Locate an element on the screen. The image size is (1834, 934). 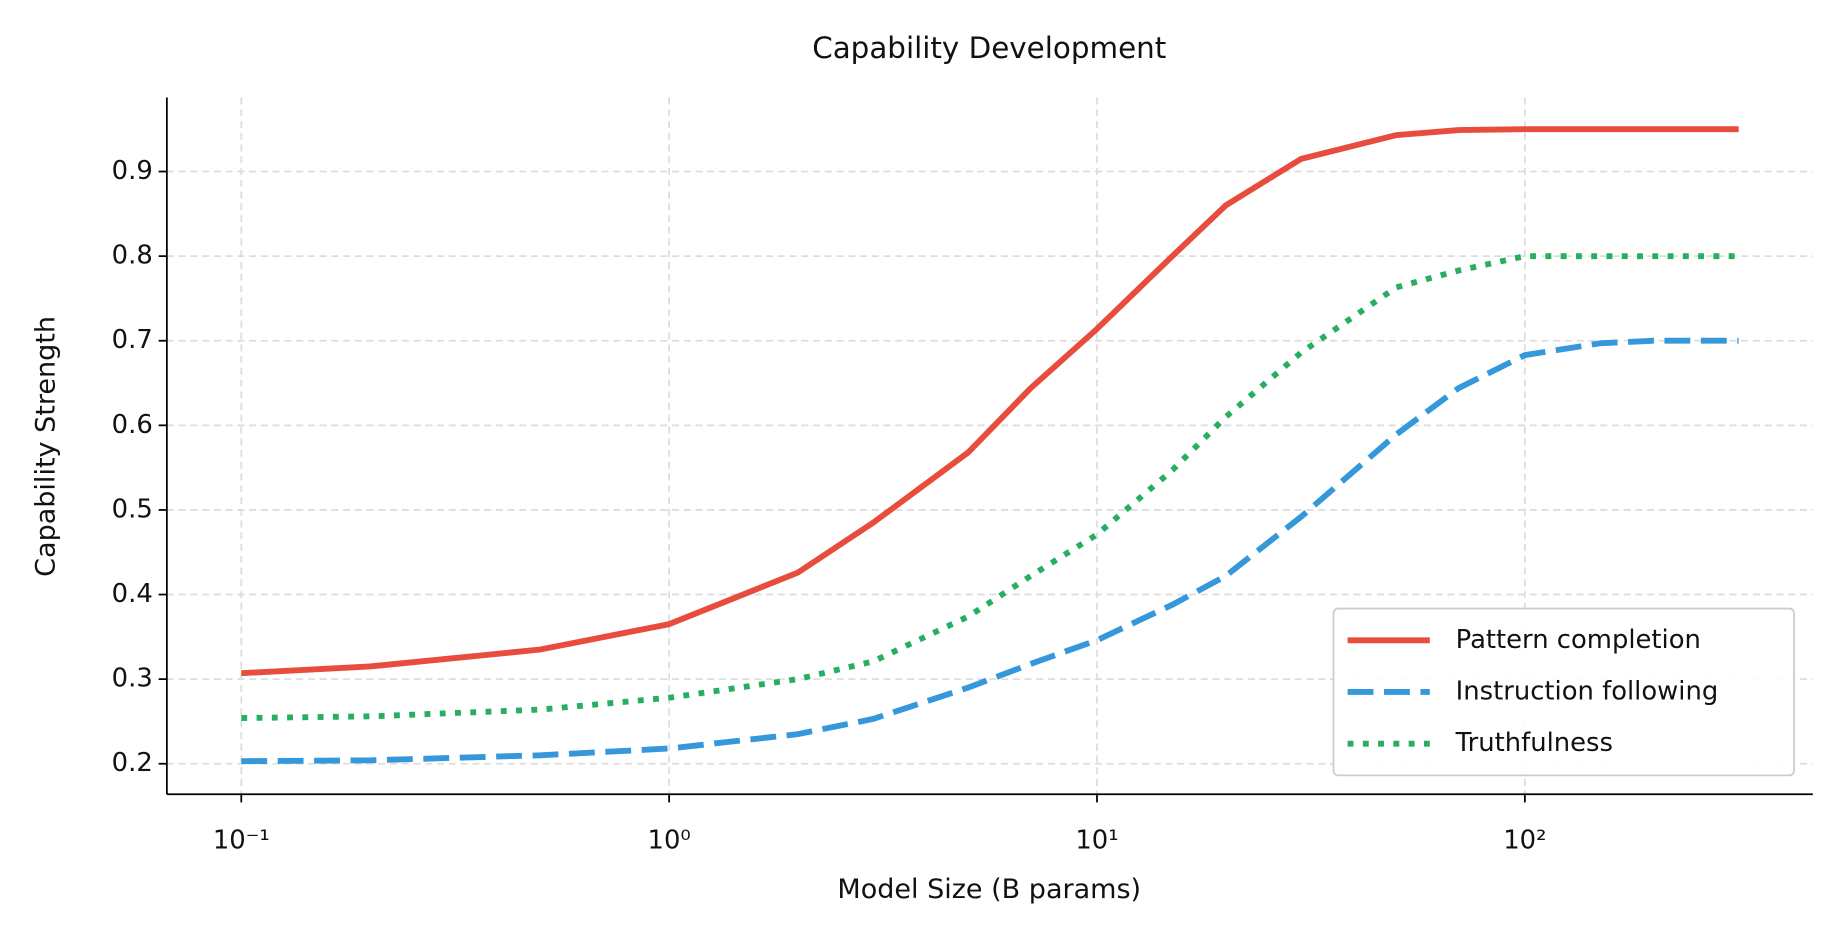
y-tick-label: 0.4 is located at coordinates (132, 594).